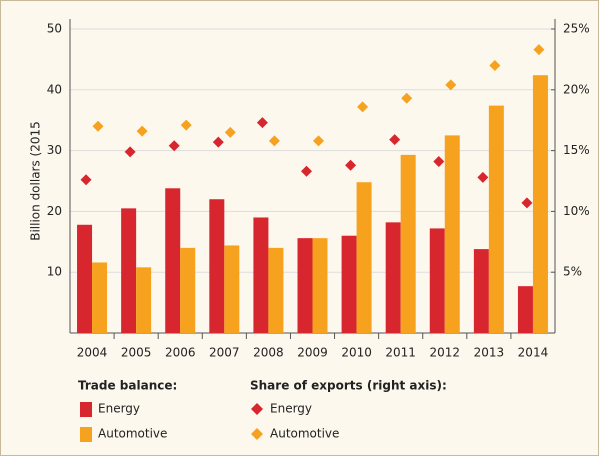  Describe the element at coordinates (576, 150) in the screenshot. I see `y2-tick-label: 15%` at that location.